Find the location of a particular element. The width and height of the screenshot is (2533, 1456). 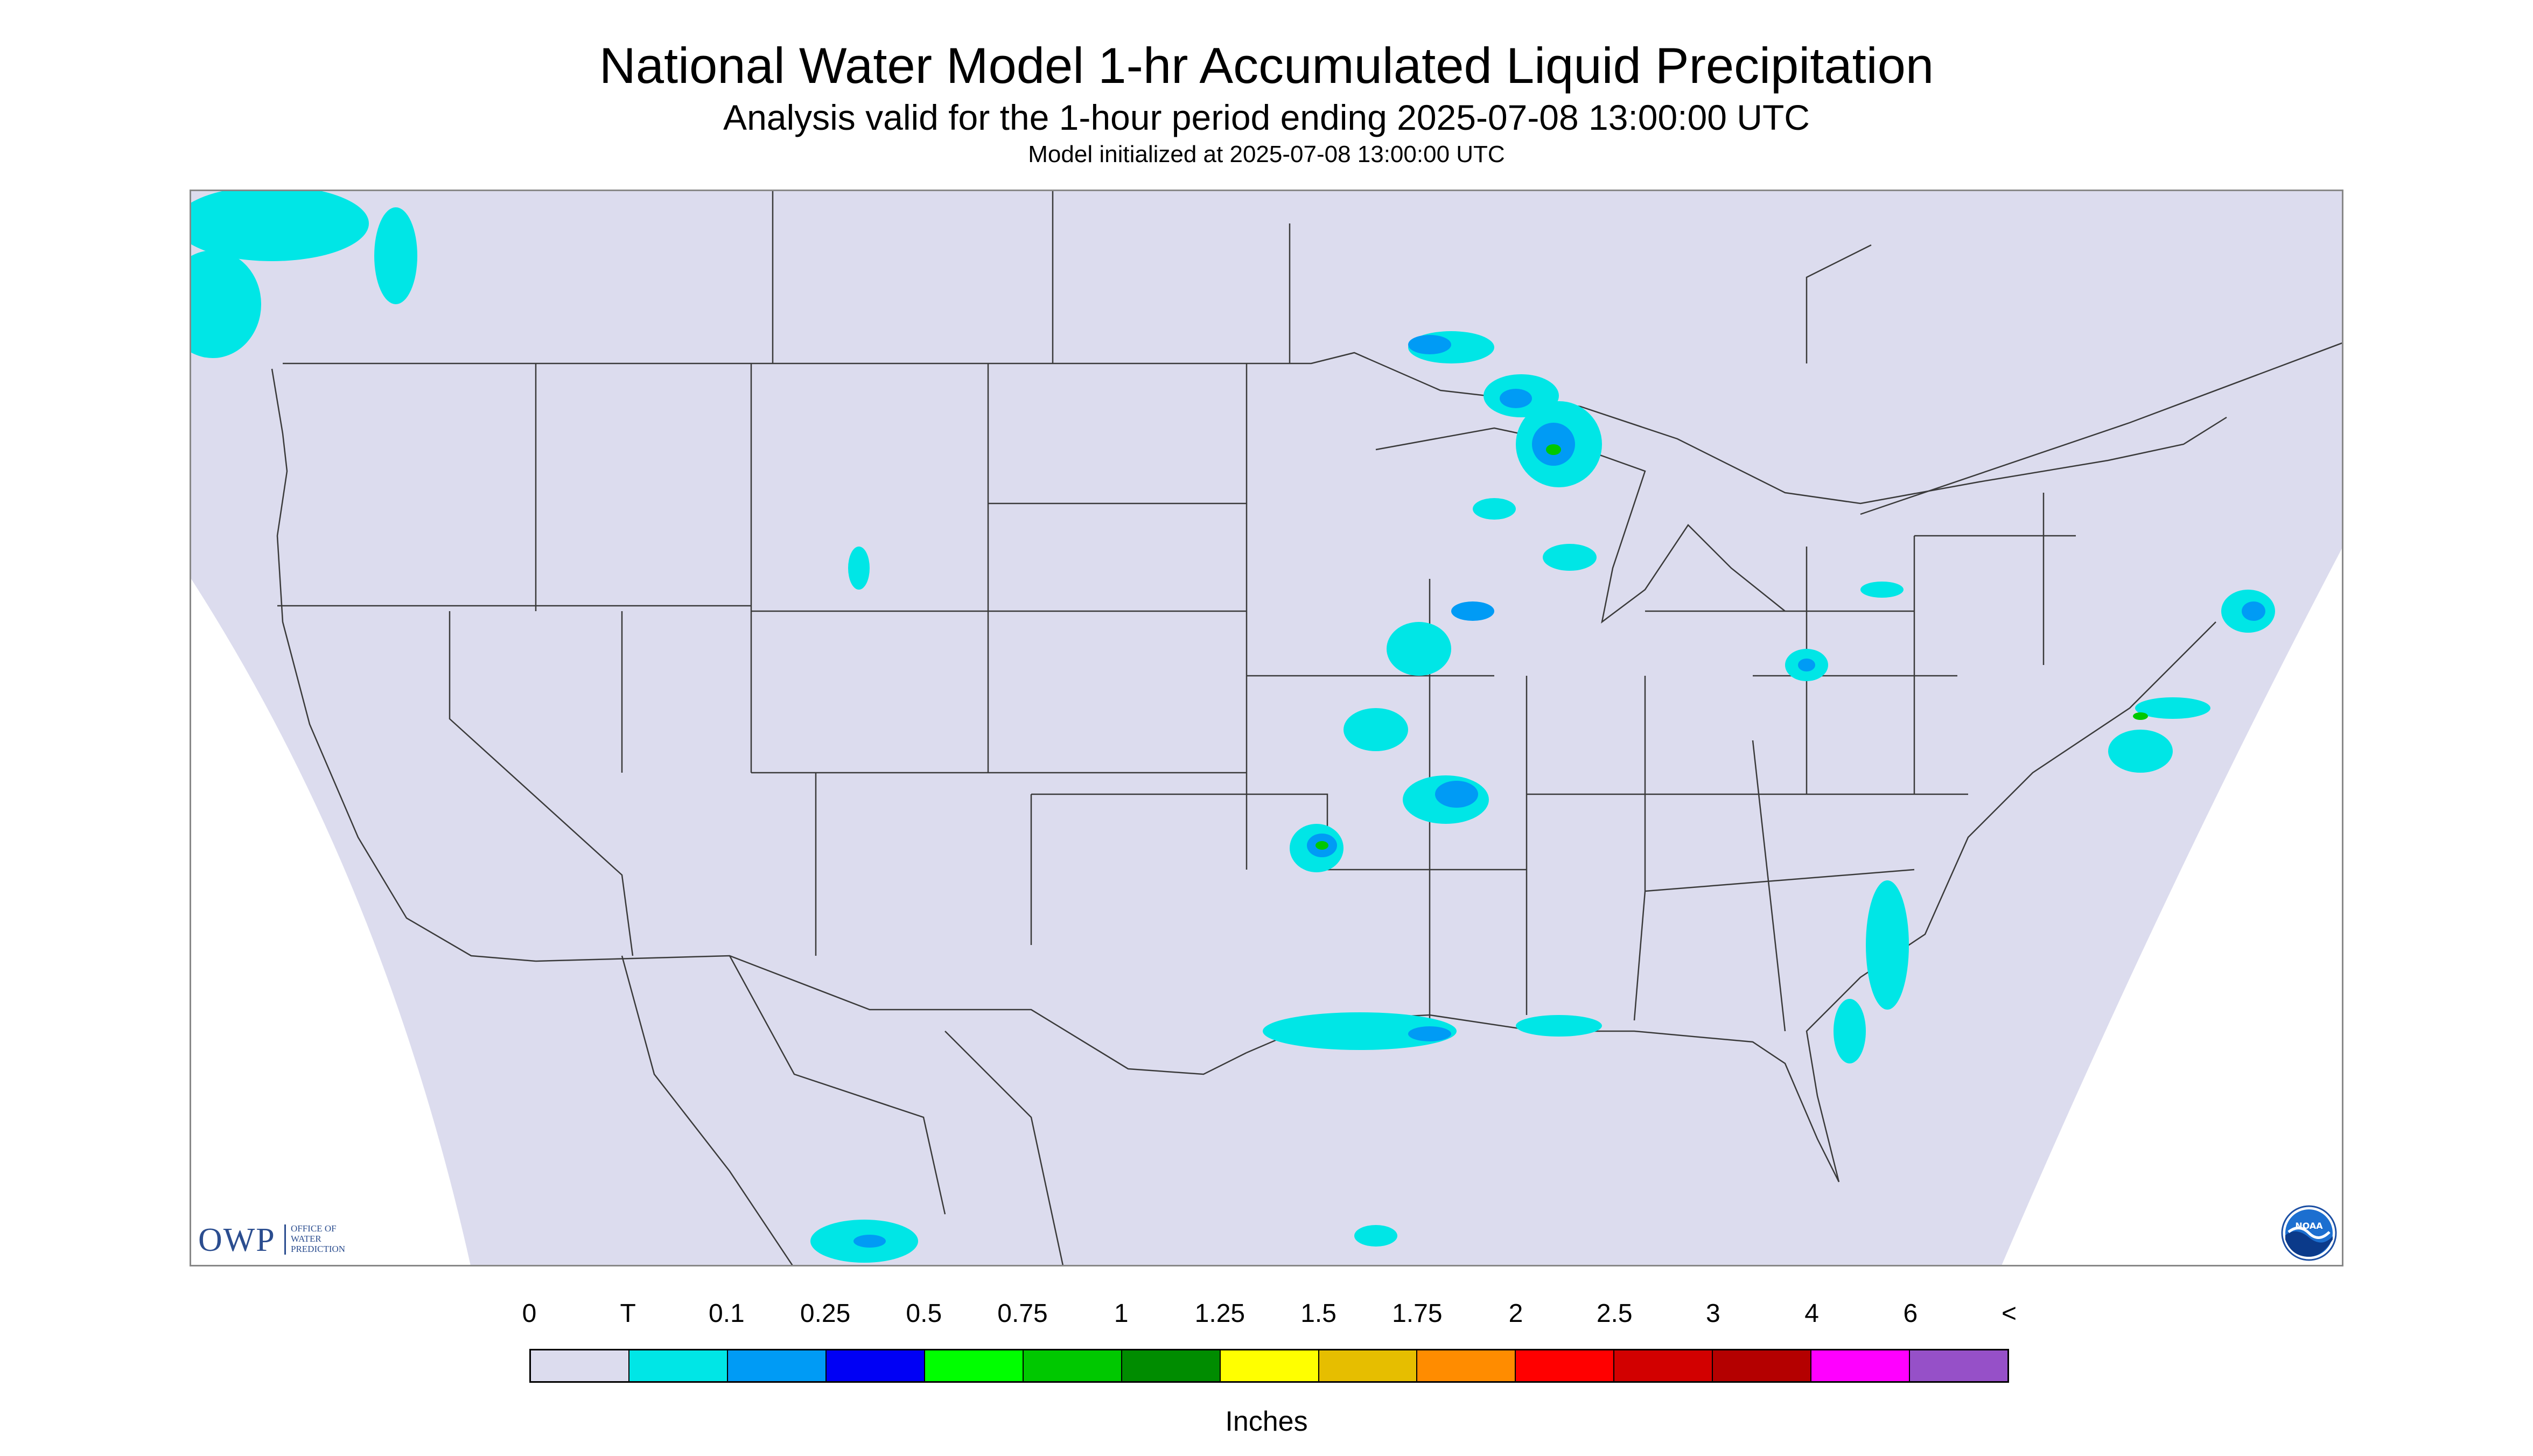

noaa-logo-icon: NOAA is located at coordinates (2309, 1233).